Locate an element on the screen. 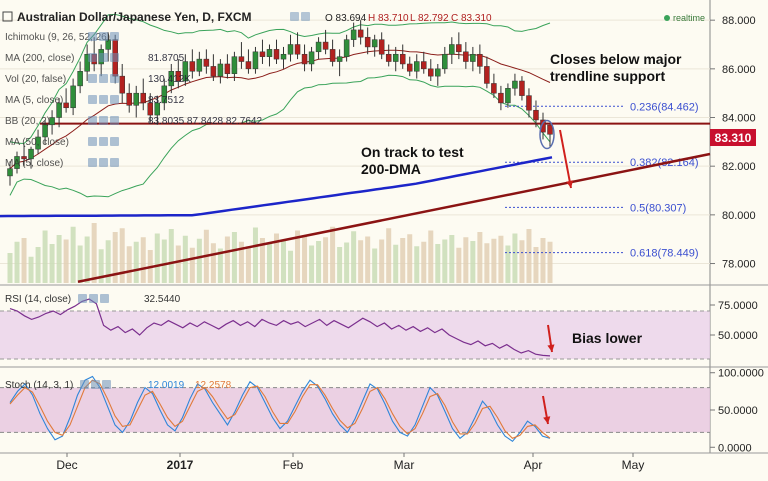  indicator-value: 83.8035 87.8428 82.7642 is located at coordinates (205, 121).